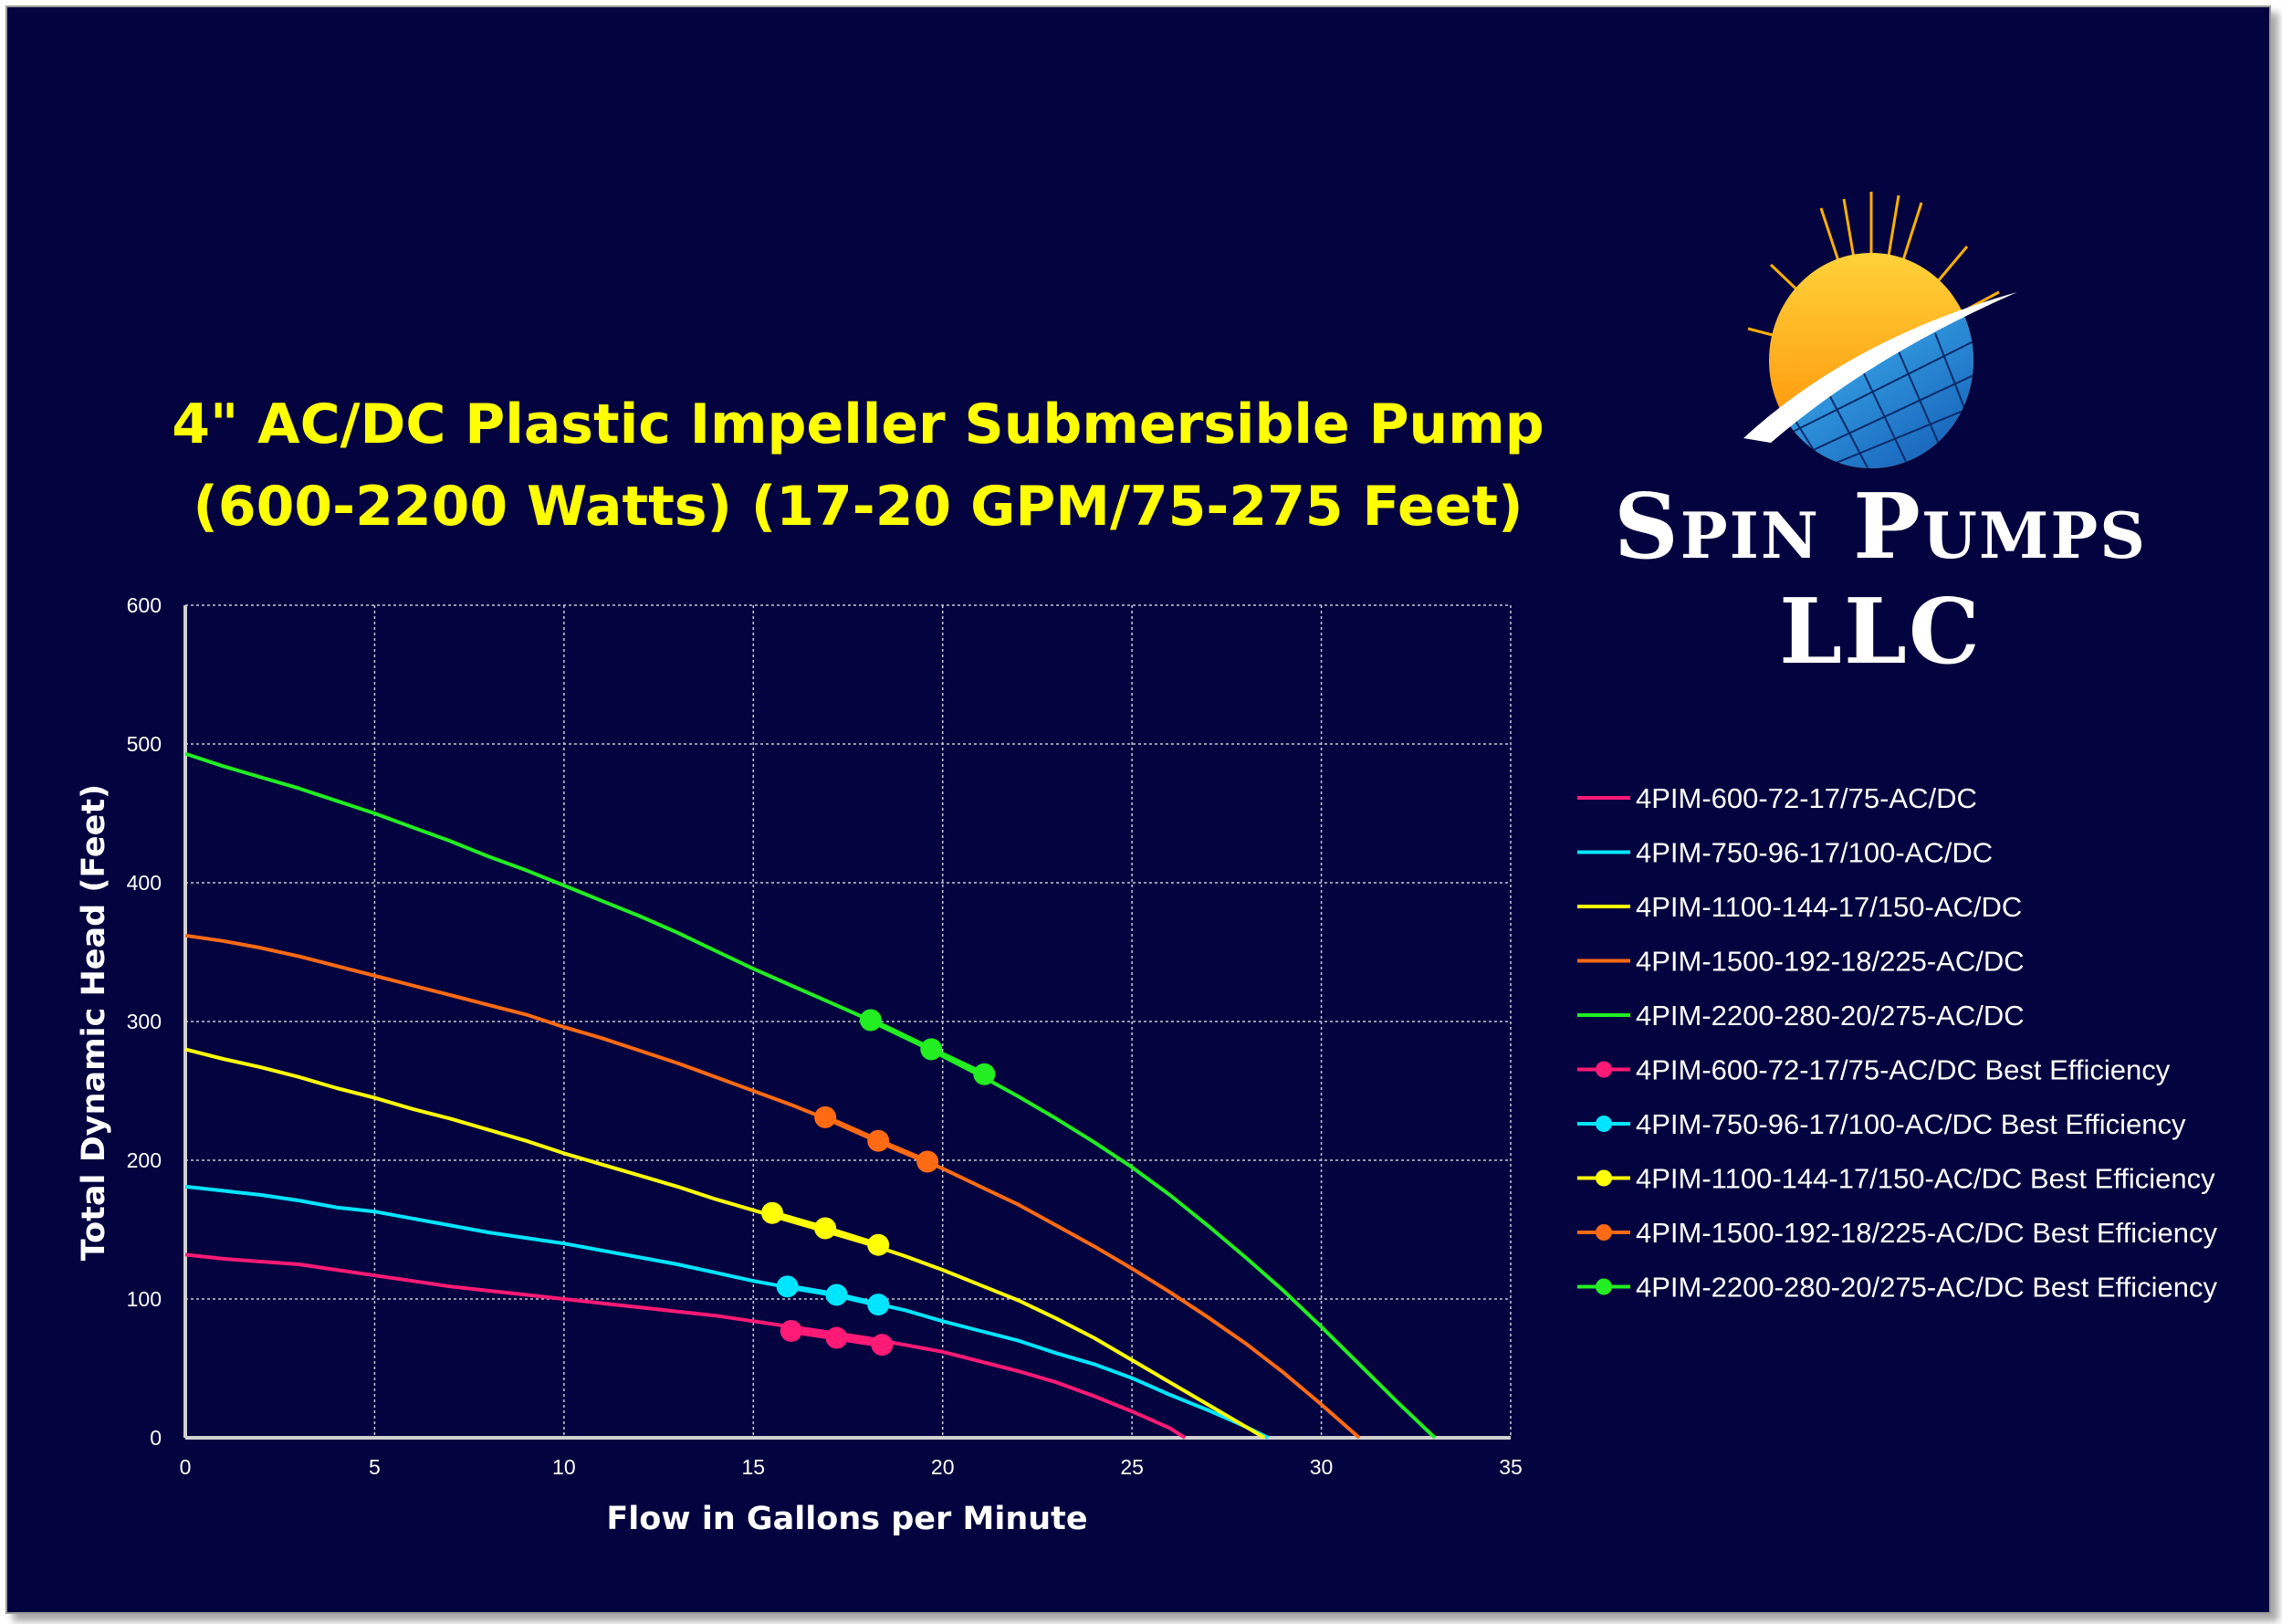  Describe the element at coordinates (144, 1160) in the screenshot. I see `y-tick-label: 200` at that location.